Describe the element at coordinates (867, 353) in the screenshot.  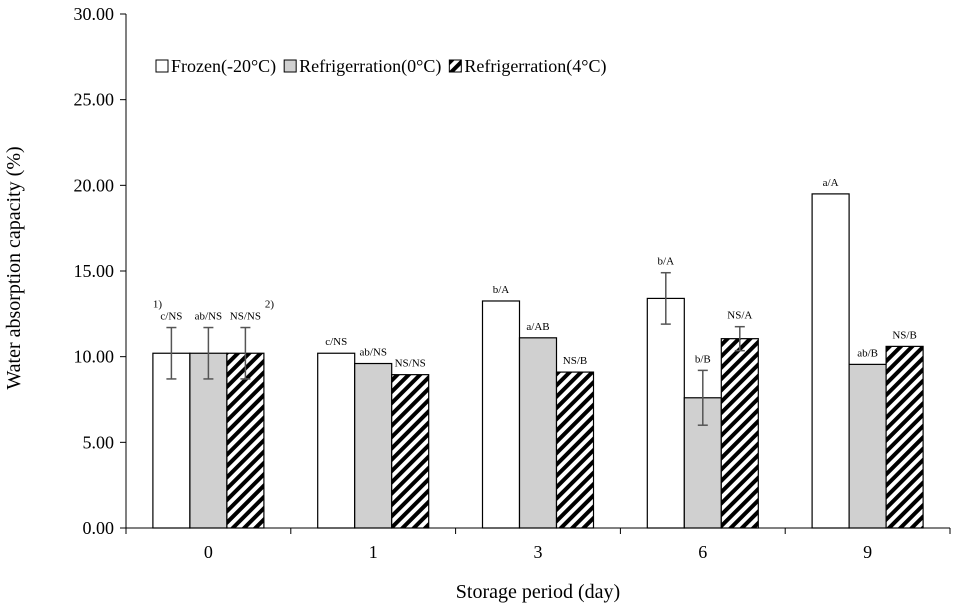
I see `bar-label: ab/B` at that location.